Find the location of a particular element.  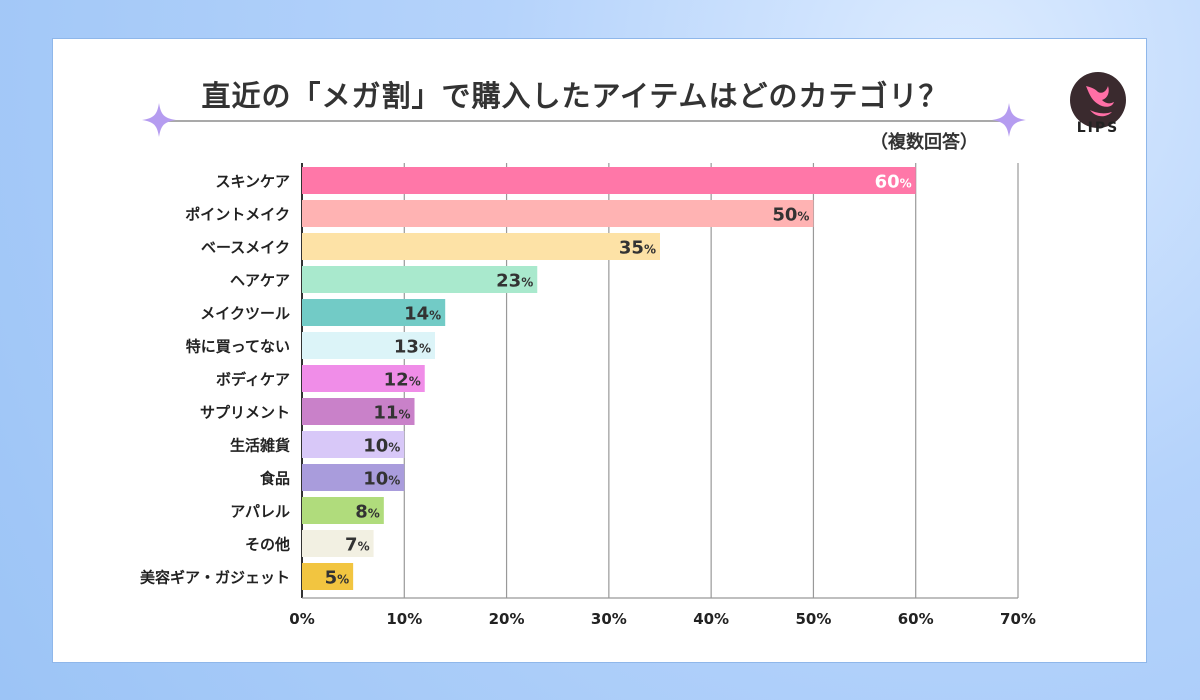

data-label: 5% is located at coordinates (337, 578).